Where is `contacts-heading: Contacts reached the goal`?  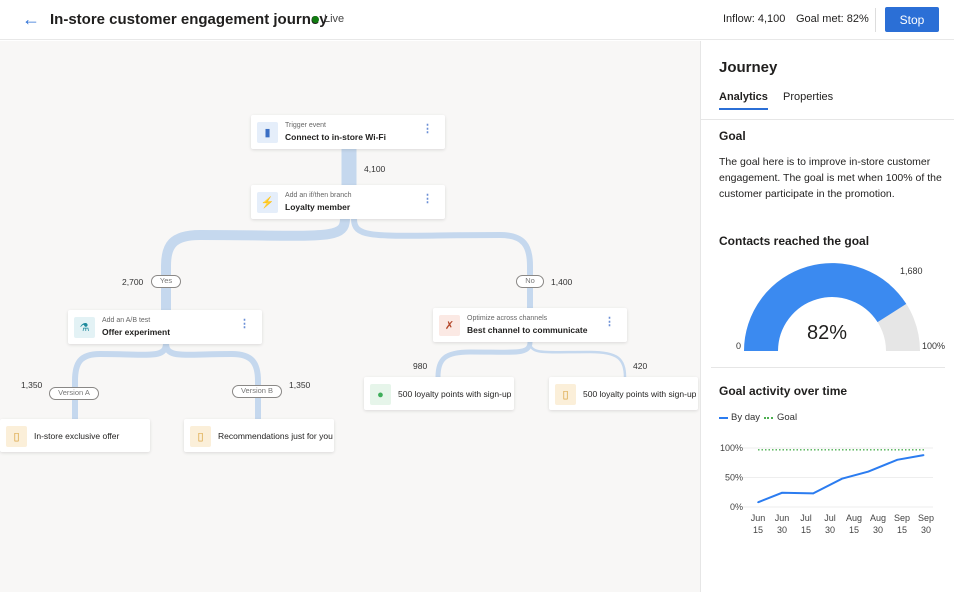 contacts-heading: Contacts reached the goal is located at coordinates (794, 241).